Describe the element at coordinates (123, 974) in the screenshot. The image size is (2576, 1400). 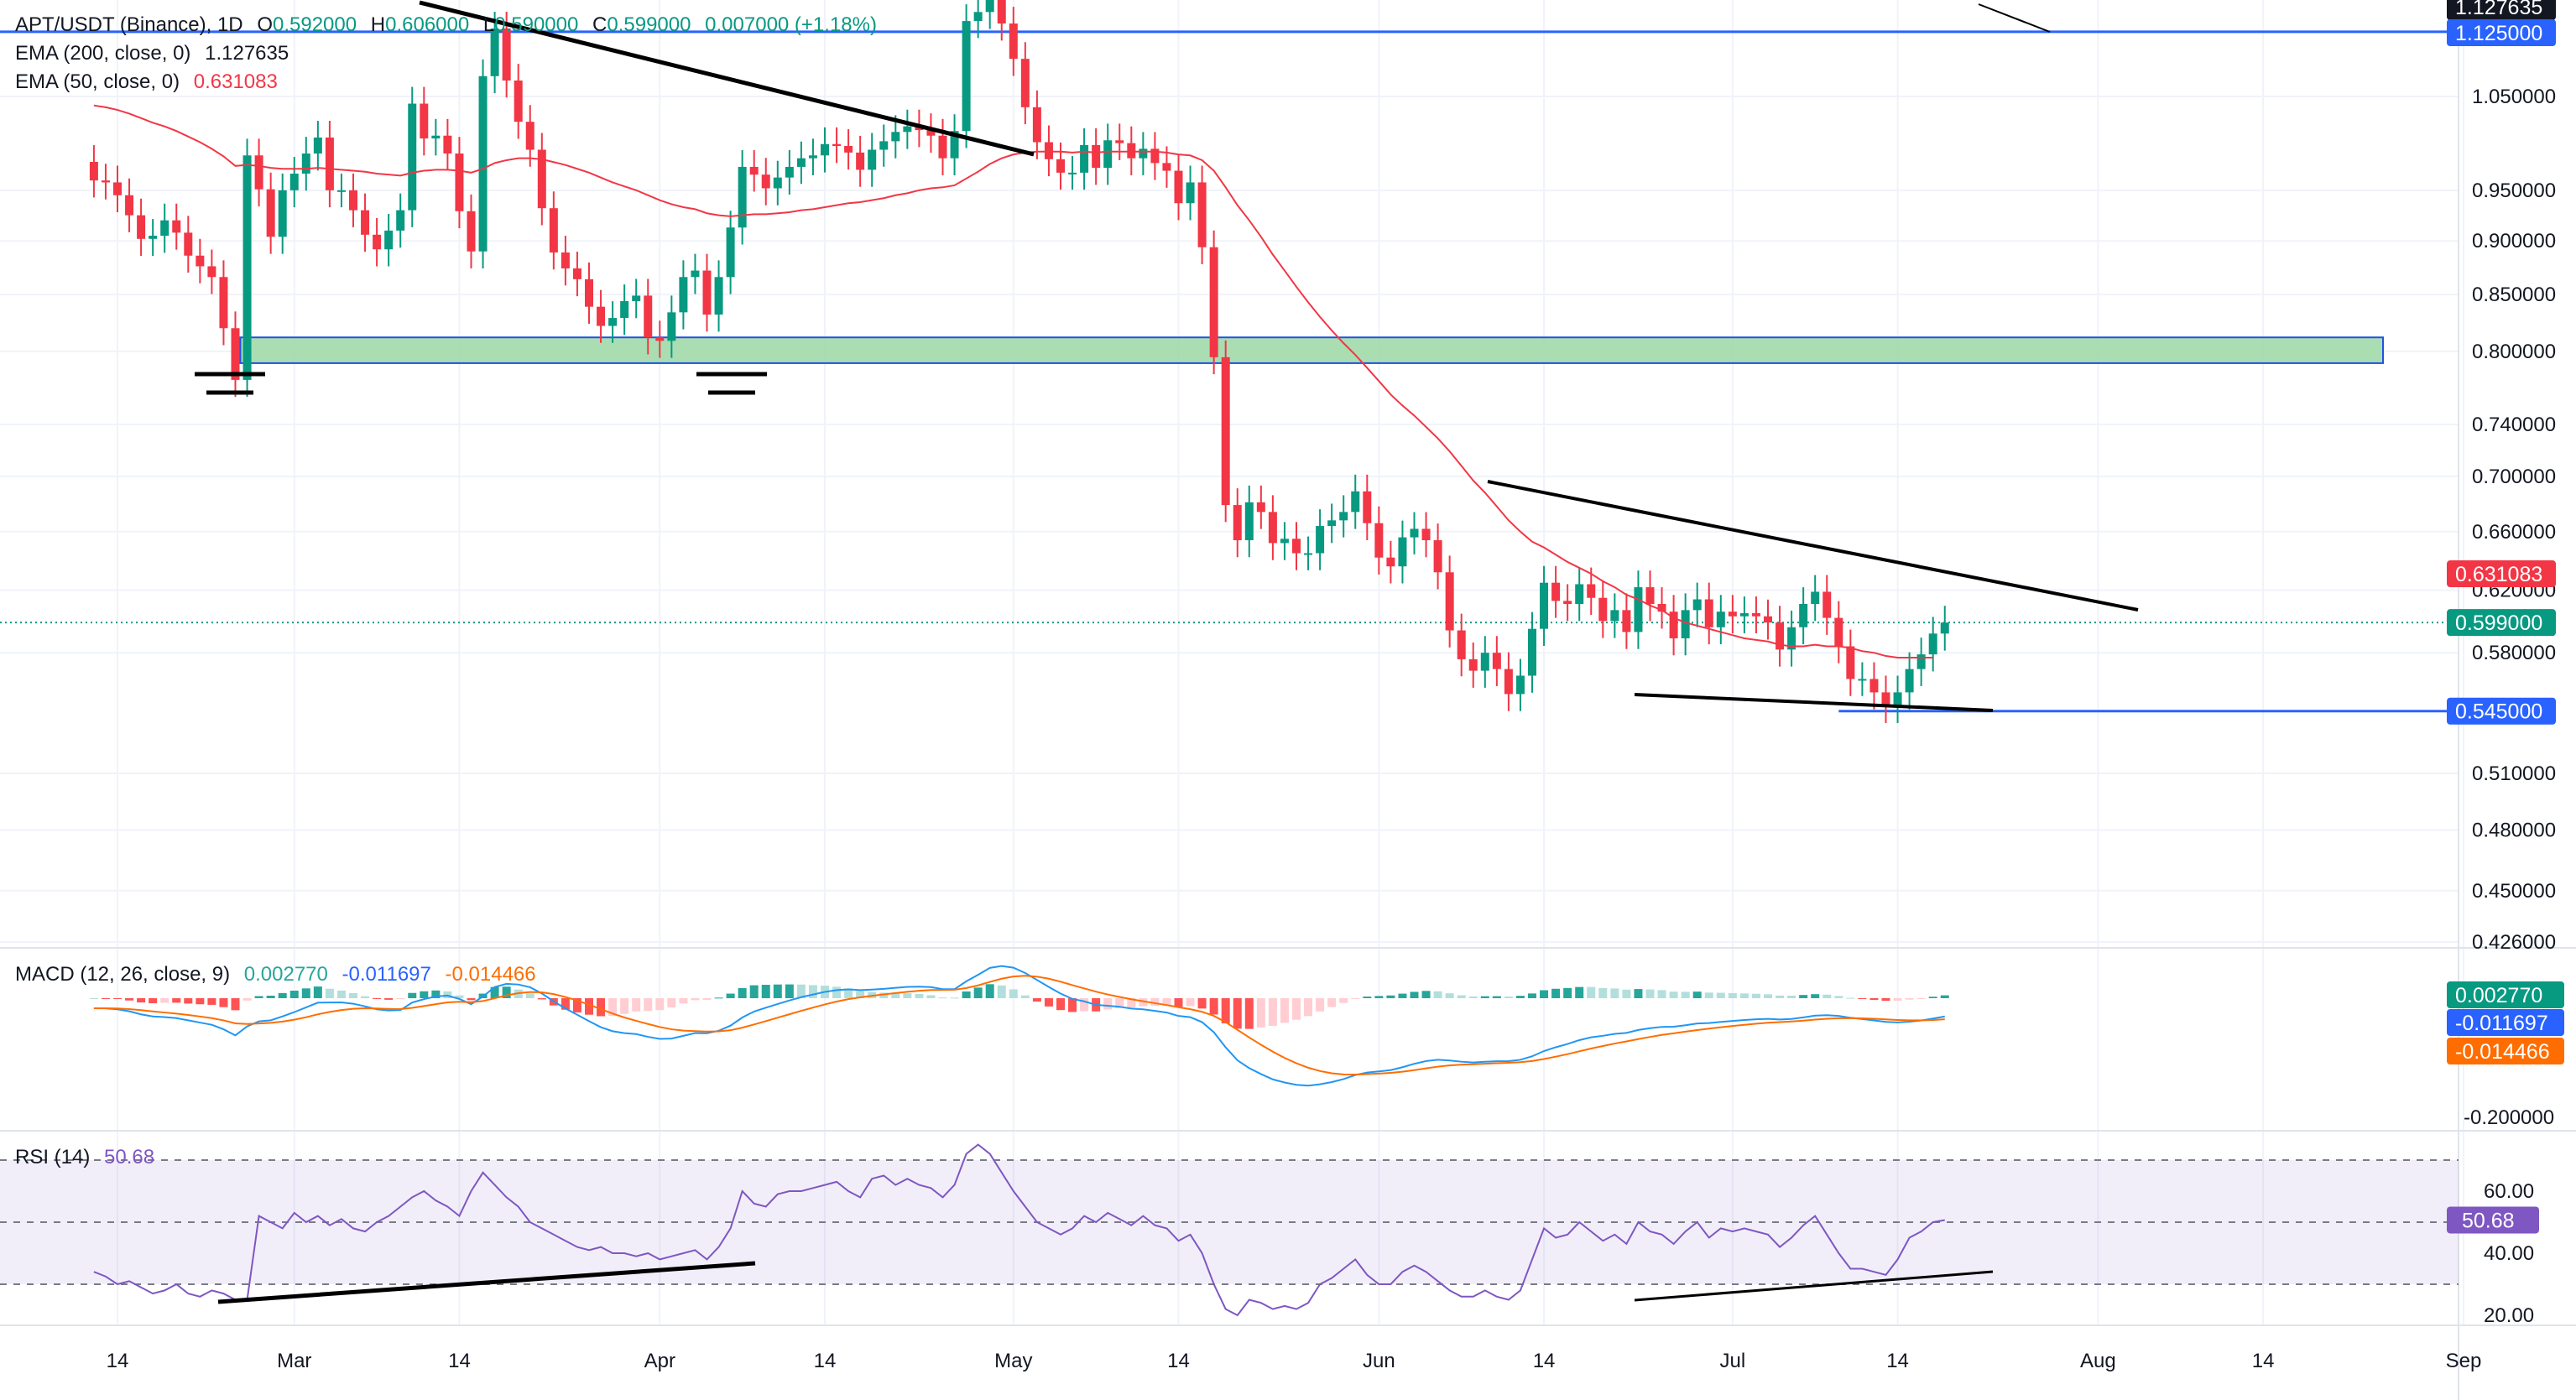
I see `macd-label: MACD (12, 26, close, 9)` at that location.